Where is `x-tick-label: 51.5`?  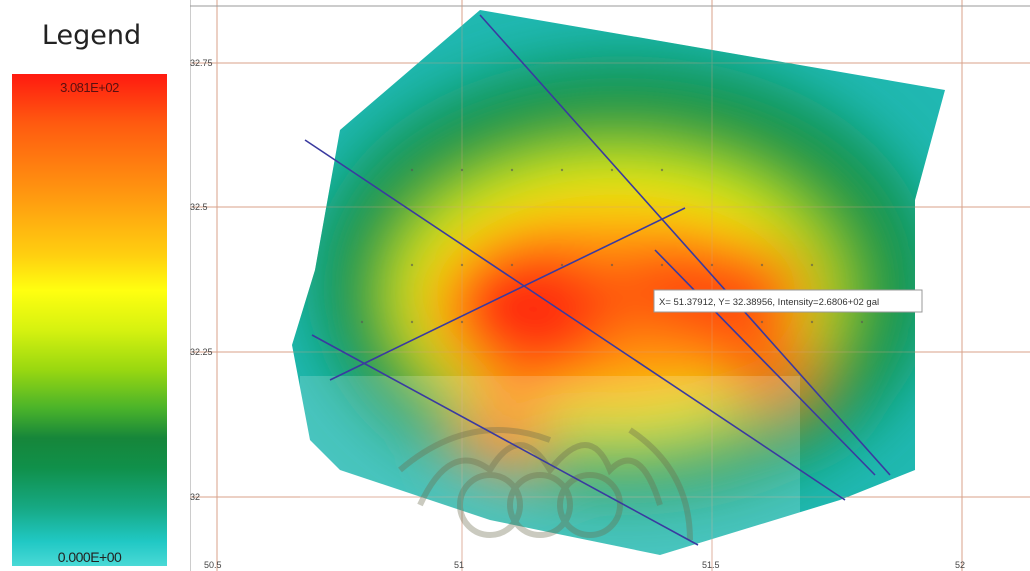 x-tick-label: 51.5 is located at coordinates (711, 565).